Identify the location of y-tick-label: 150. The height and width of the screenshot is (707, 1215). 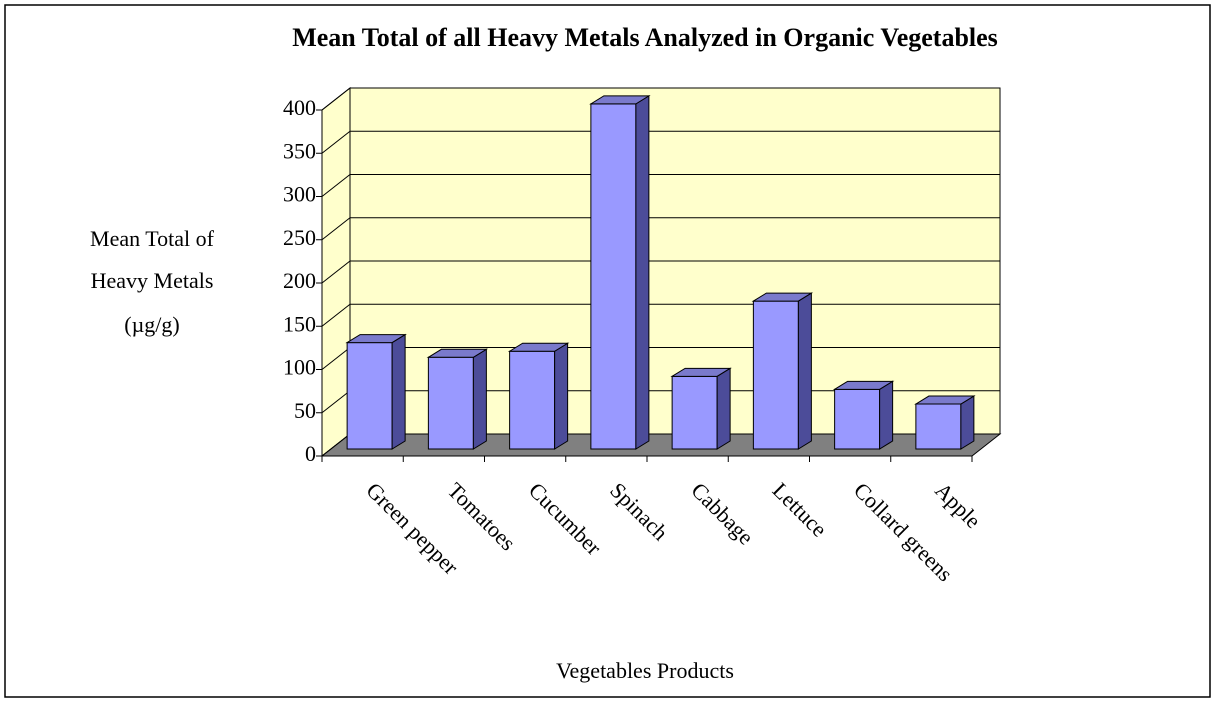
(299, 323).